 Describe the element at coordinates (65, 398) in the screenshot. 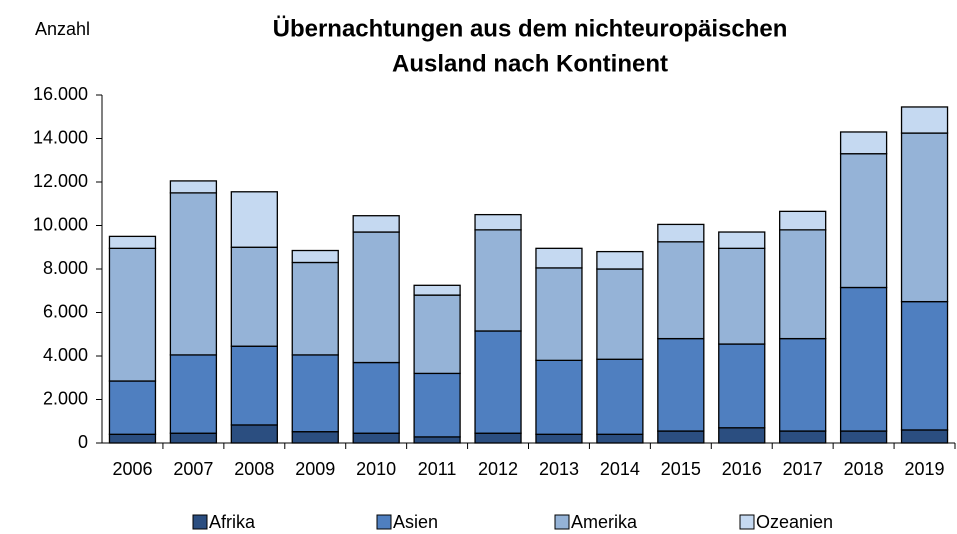

I see `y-tick-label: 2.000` at that location.